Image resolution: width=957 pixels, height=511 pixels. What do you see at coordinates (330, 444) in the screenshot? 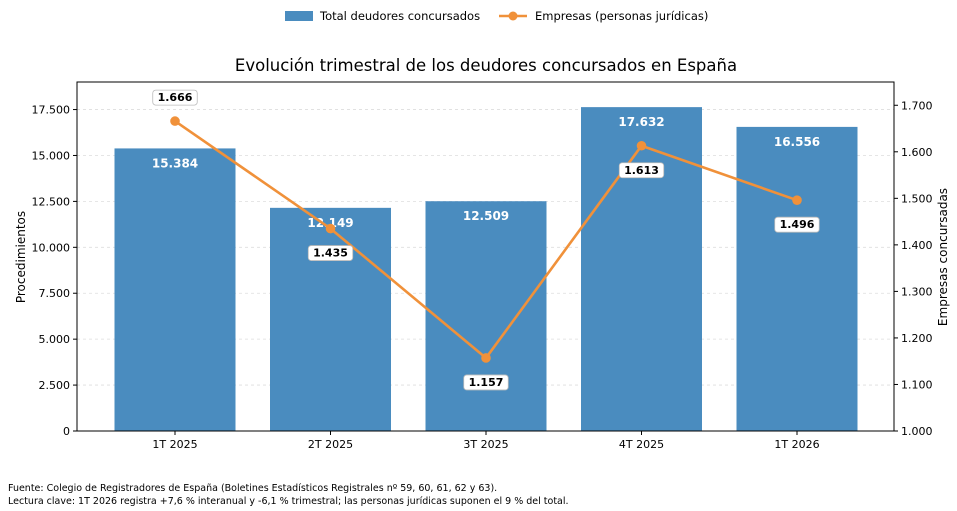
I see `x-tick-label: 2T 2025` at bounding box center [330, 444].